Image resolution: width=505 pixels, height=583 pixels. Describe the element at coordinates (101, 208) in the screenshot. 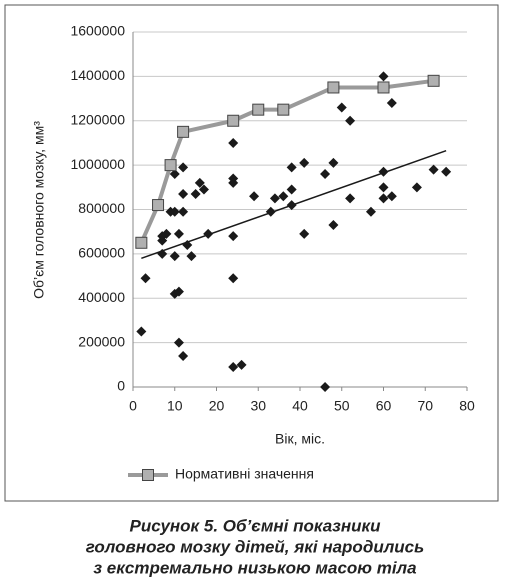

I see `y-tick-label: 800000` at that location.